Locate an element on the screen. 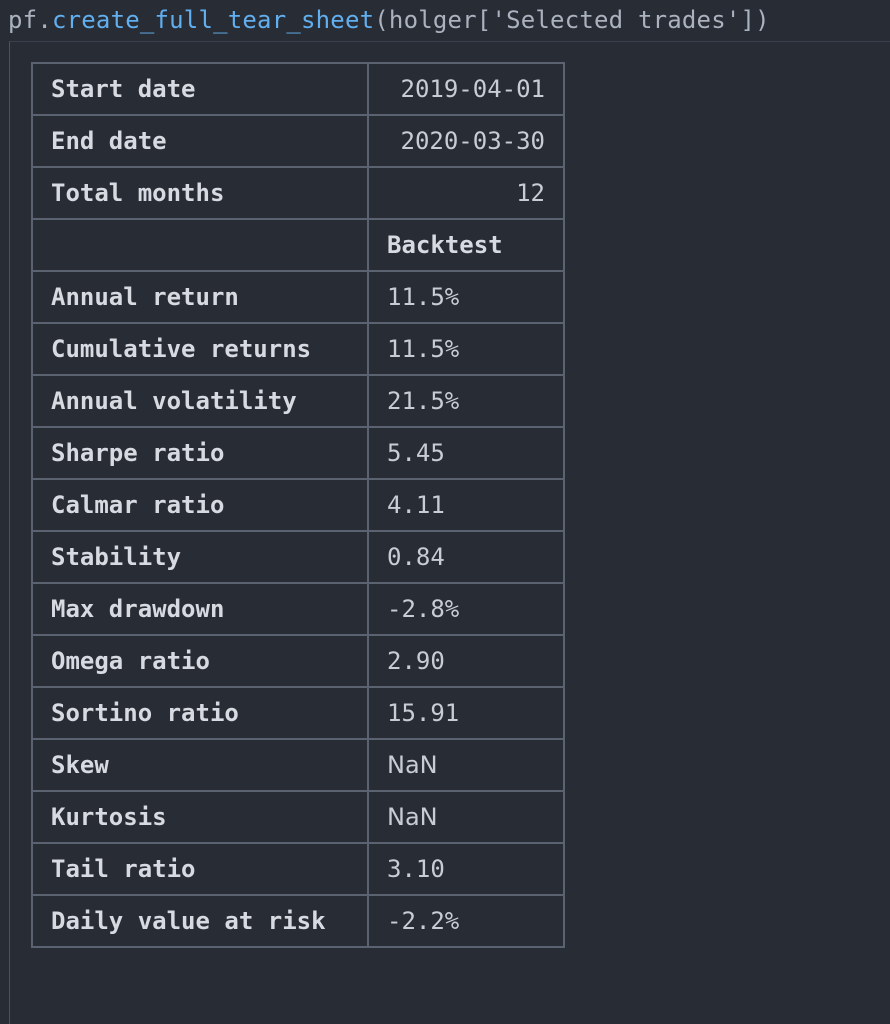  table-row: Stability 0.84 is located at coordinates (298, 557).